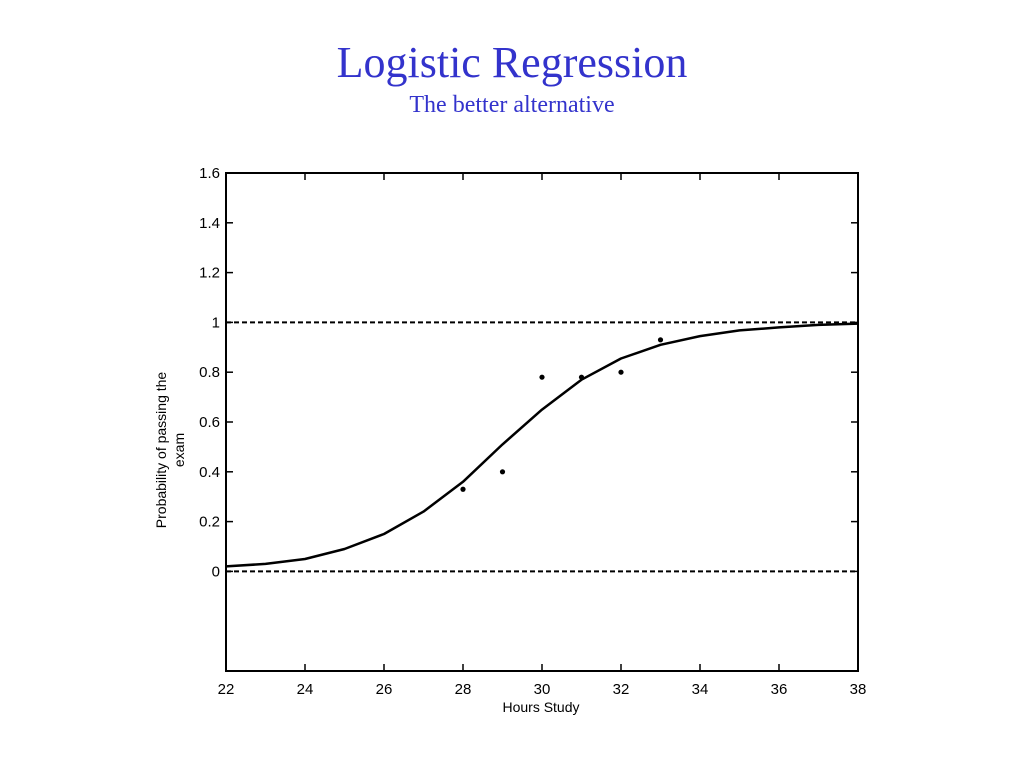 Image resolution: width=1024 pixels, height=768 pixels. What do you see at coordinates (512, 105) in the screenshot?
I see `slide-subtitle: The better alternative` at bounding box center [512, 105].